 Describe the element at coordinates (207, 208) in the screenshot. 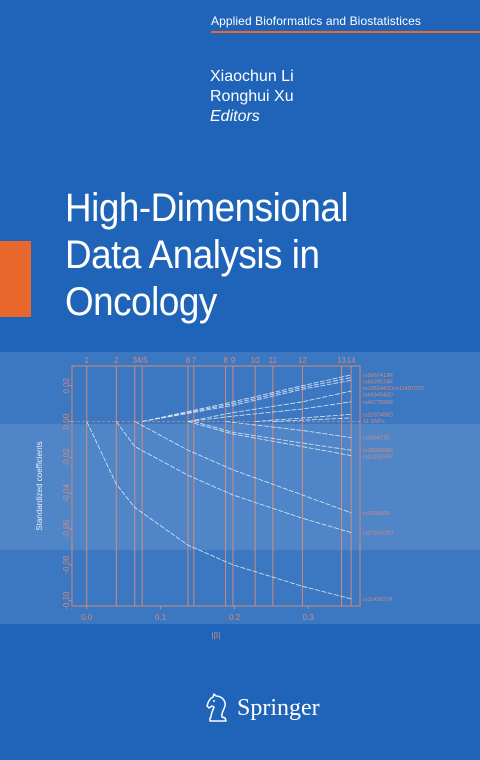

I see `book-title-line-1: High-Dimensional` at that location.